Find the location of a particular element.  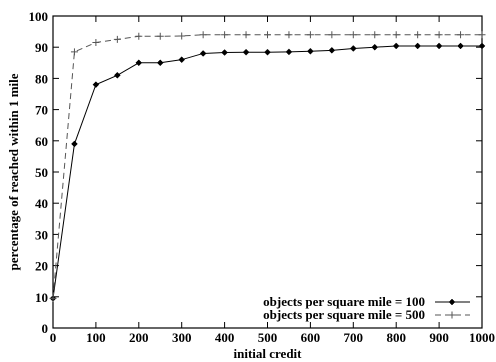

y-tick-label-3: 30 is located at coordinates (41, 234).